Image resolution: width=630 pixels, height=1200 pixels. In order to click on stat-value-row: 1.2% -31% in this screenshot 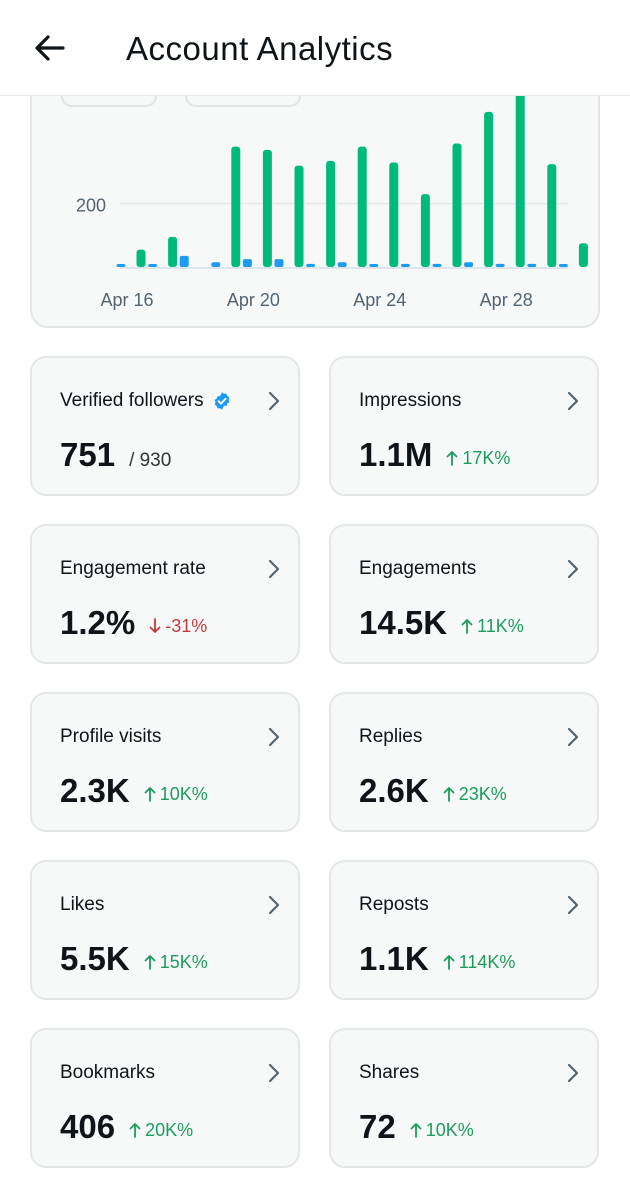, I will do `click(133, 623)`.